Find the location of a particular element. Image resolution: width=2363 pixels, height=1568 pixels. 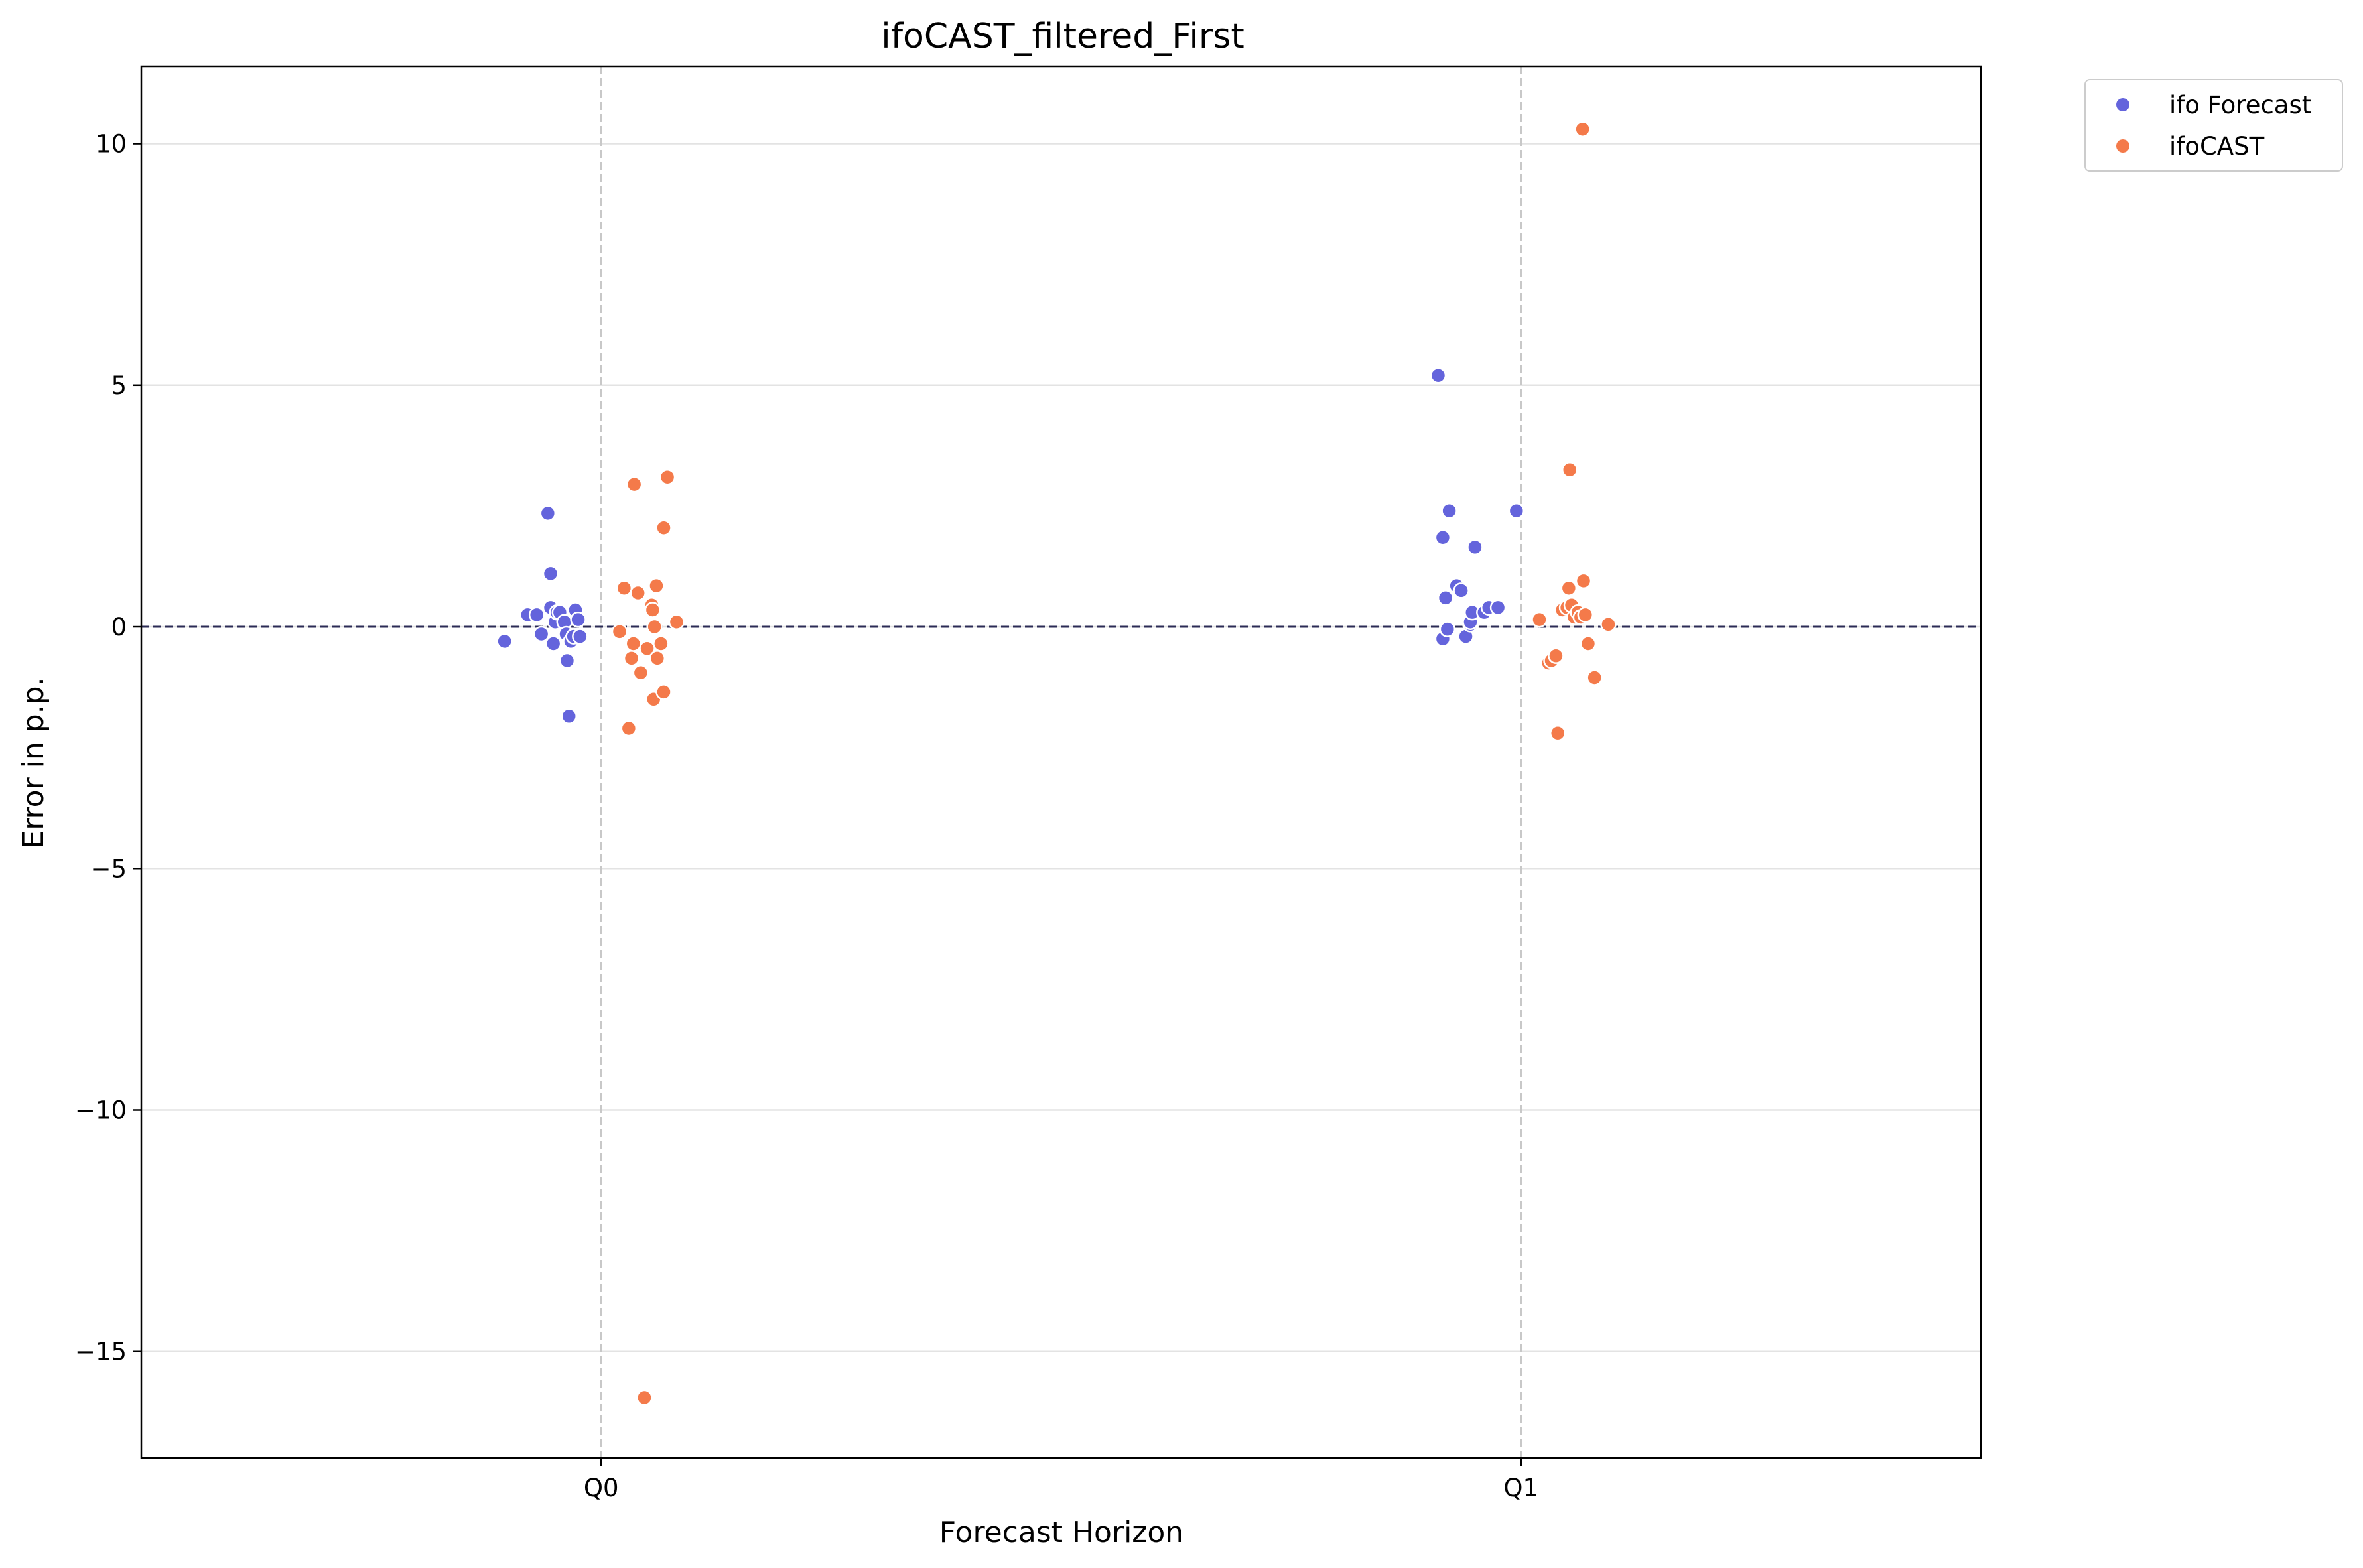

y-tick-label: 0 is located at coordinates (119, 627).